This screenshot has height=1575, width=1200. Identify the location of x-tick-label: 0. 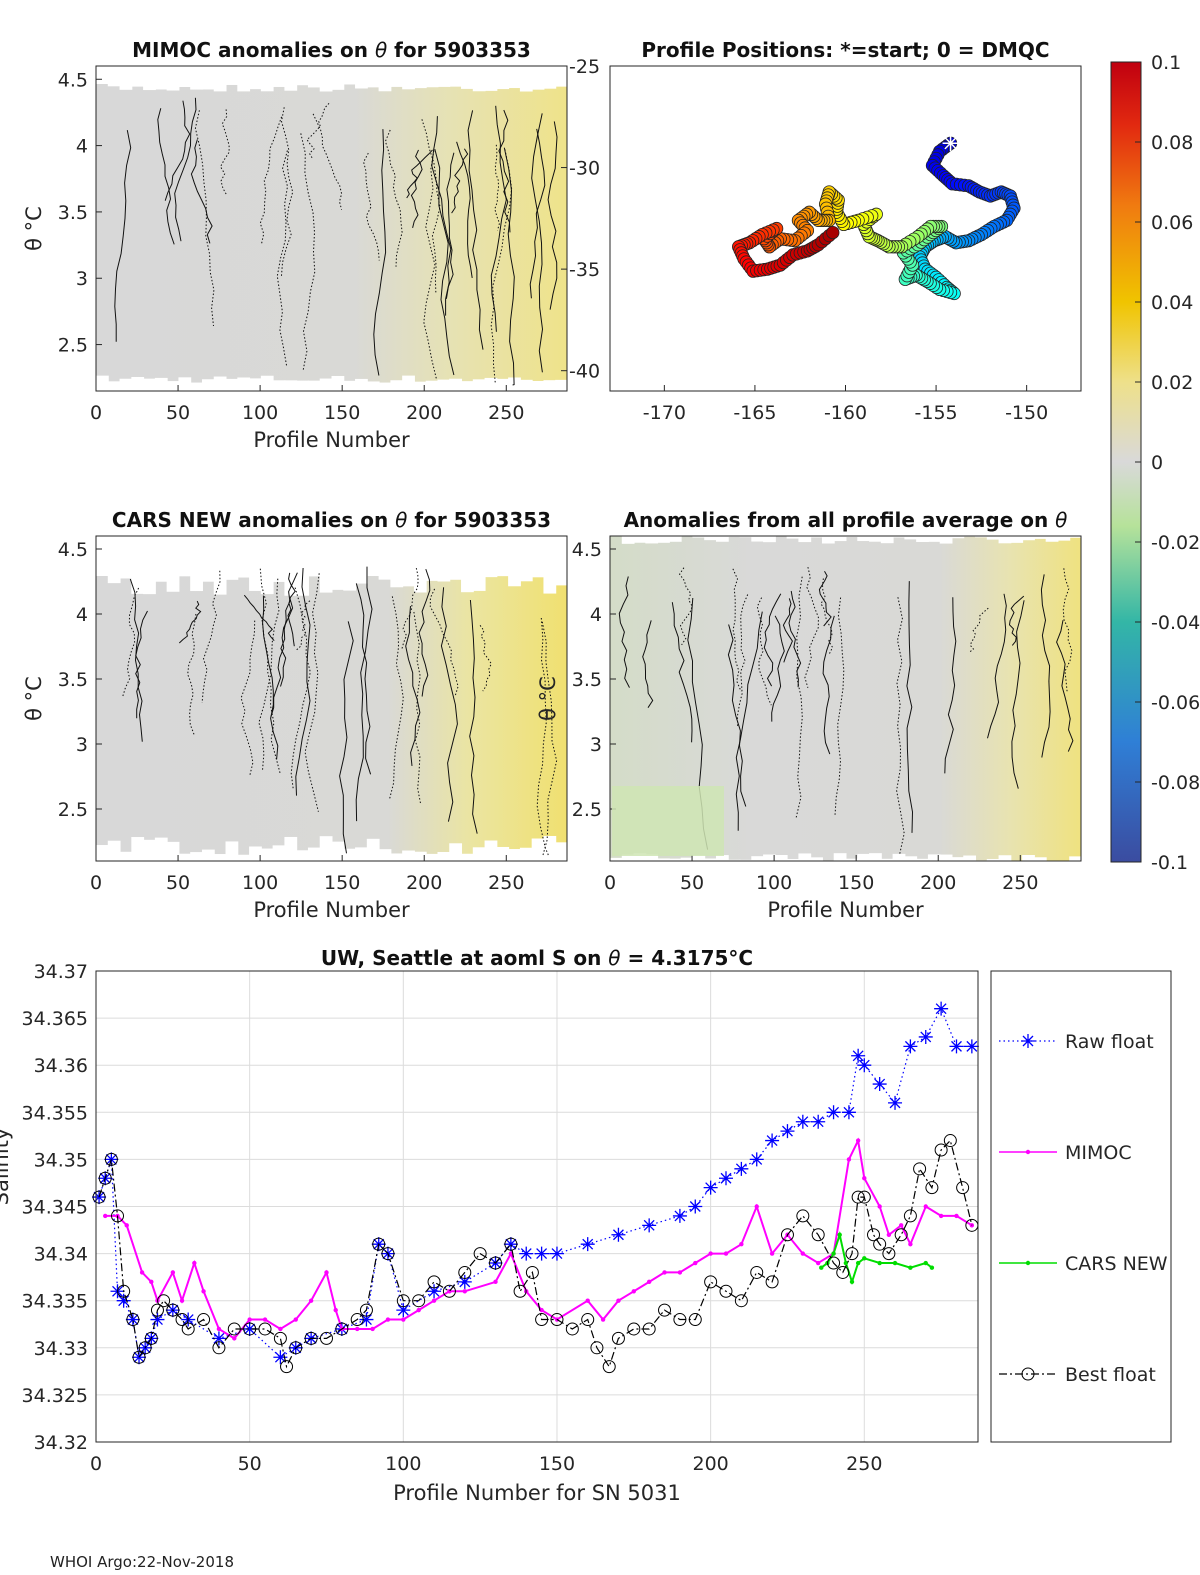
(96, 413).